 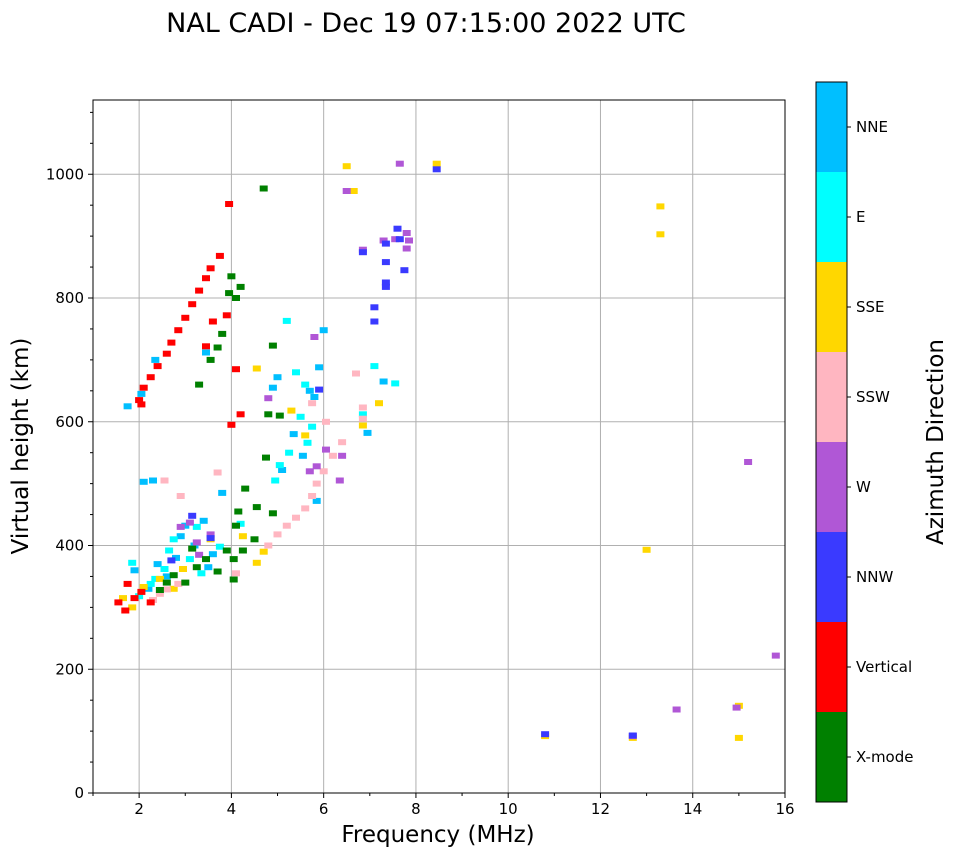 I want to click on y-tick-label: 1000, so click(x=65, y=174).